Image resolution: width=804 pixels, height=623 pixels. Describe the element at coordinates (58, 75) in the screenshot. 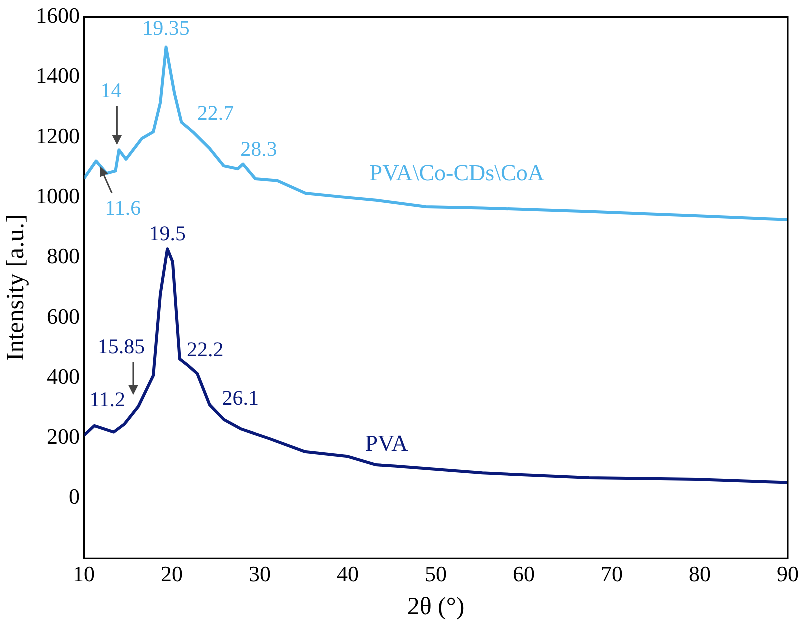

I see `y-tick-label: 1400` at that location.